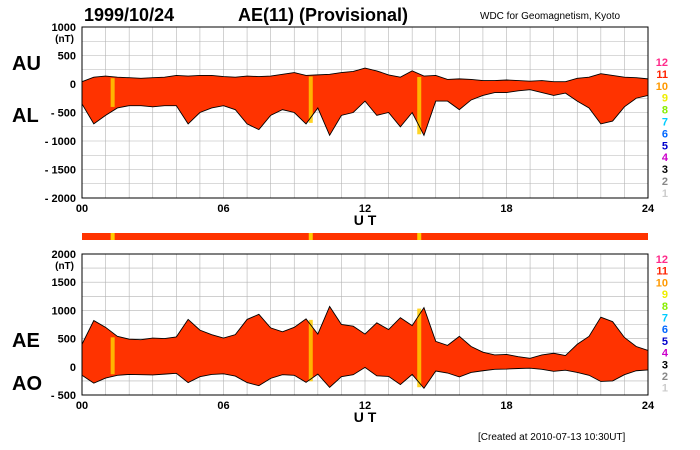 The height and width of the screenshot is (450, 700). I want to click on y-tick-label: - 2000, so click(60, 199).